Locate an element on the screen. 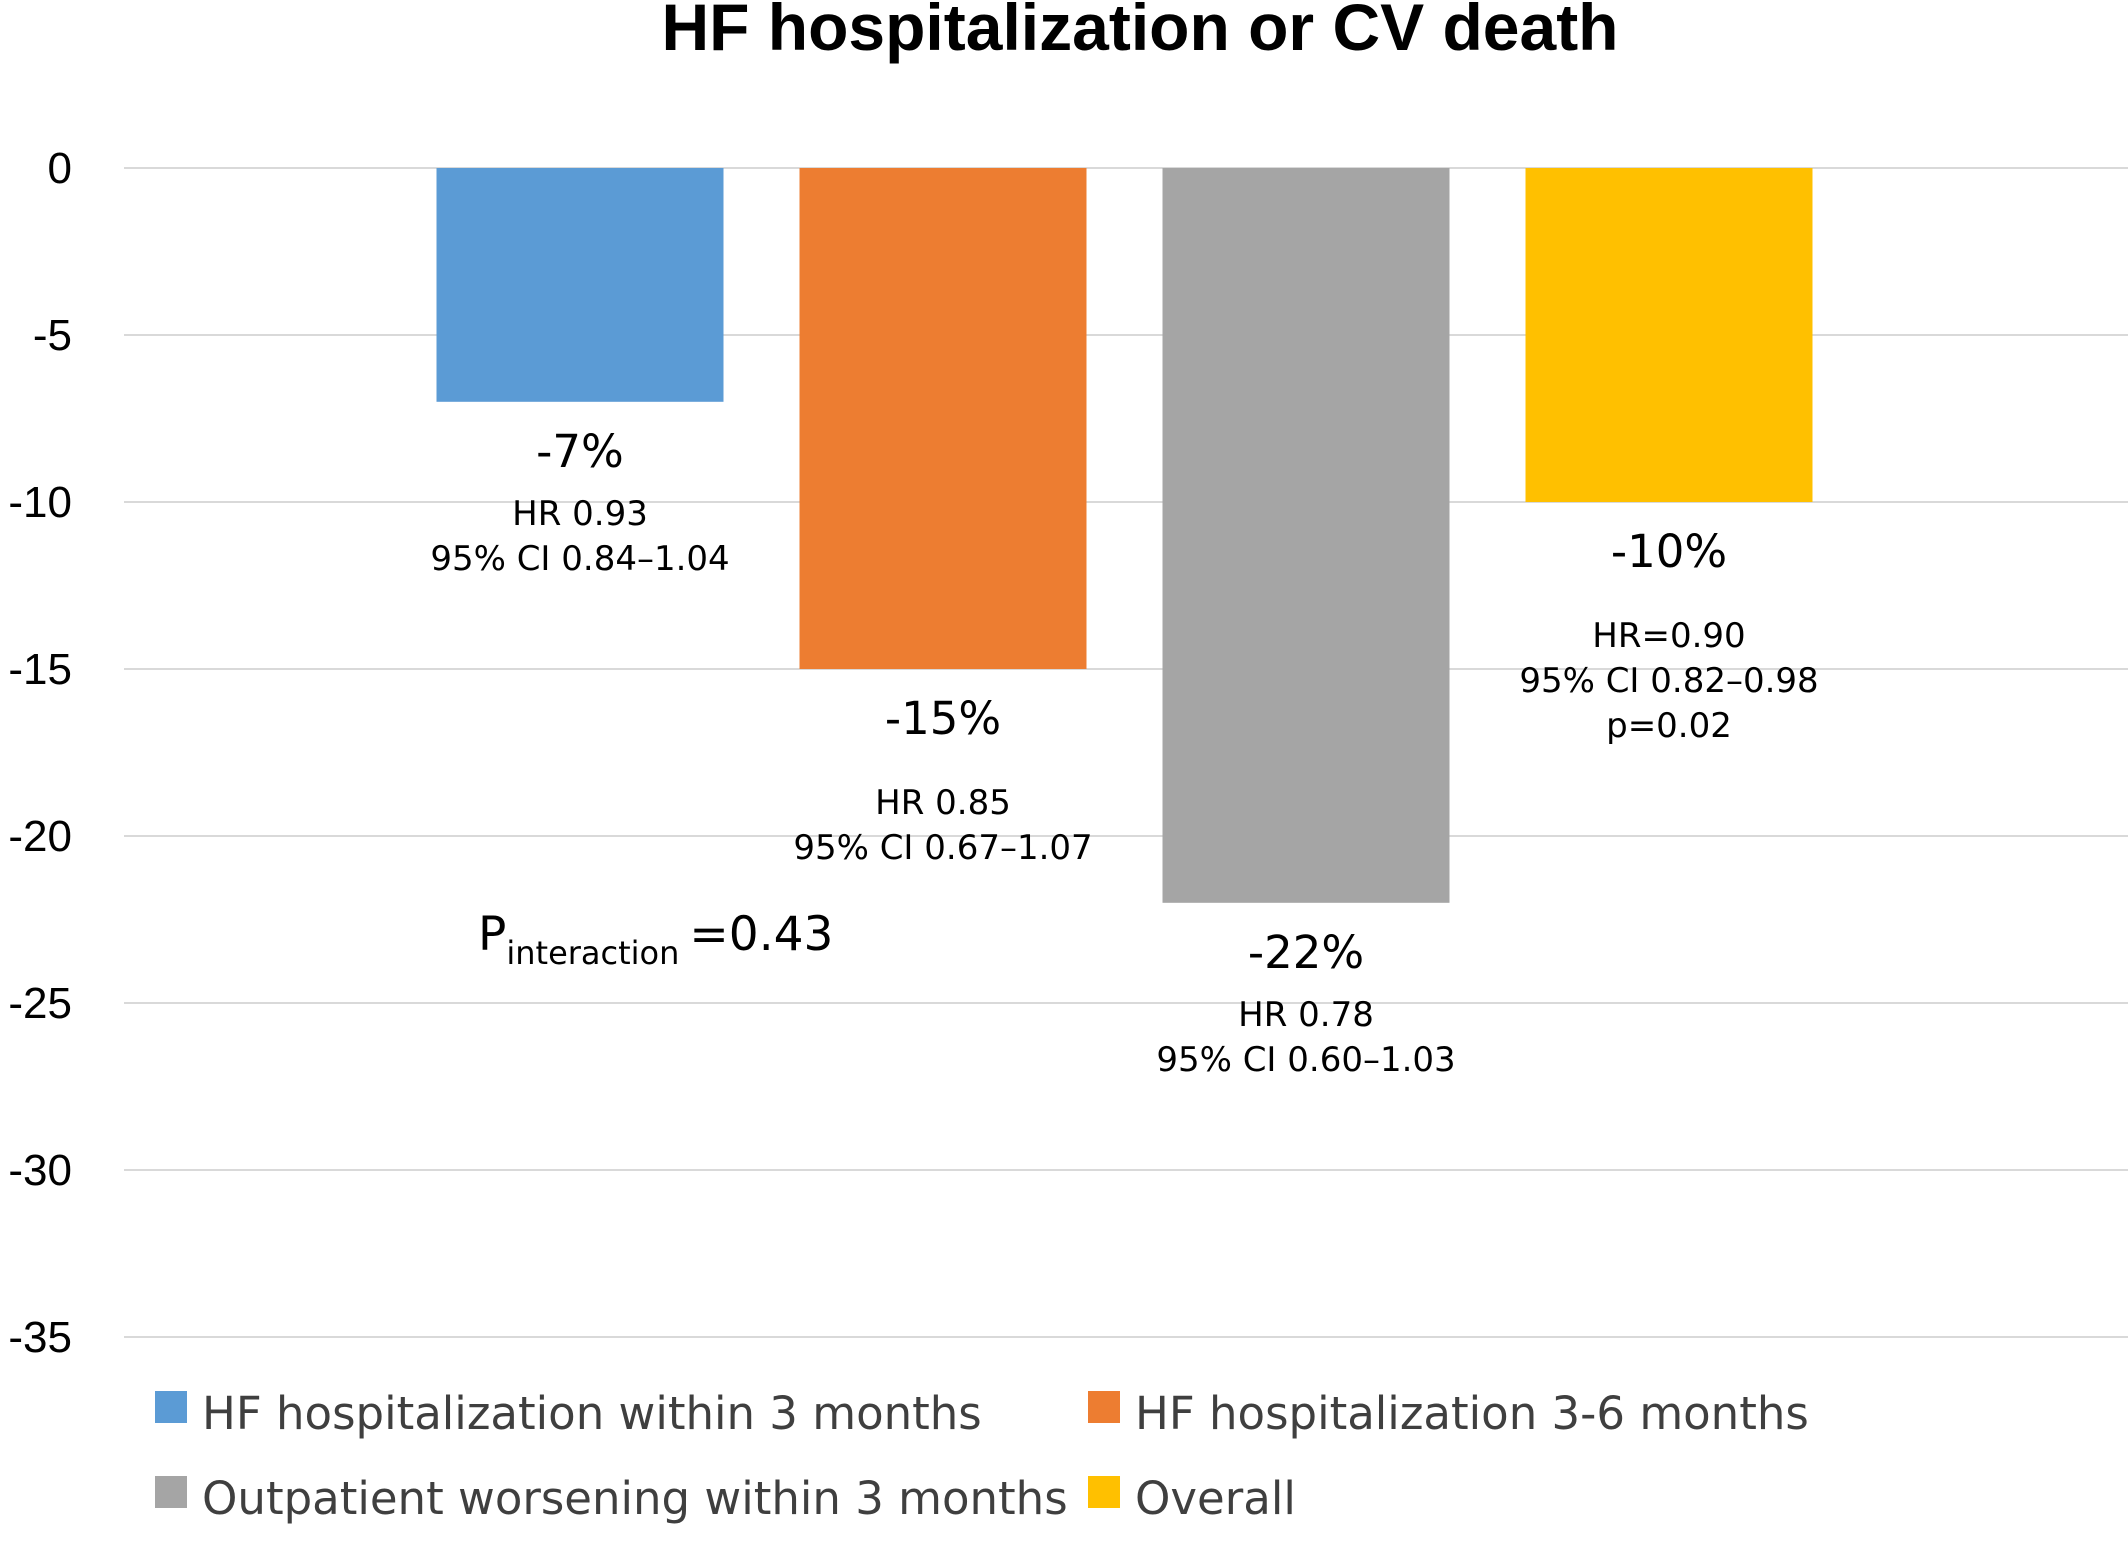 The height and width of the screenshot is (1542, 2128). data-label-stat: HR 0.85 is located at coordinates (943, 803).